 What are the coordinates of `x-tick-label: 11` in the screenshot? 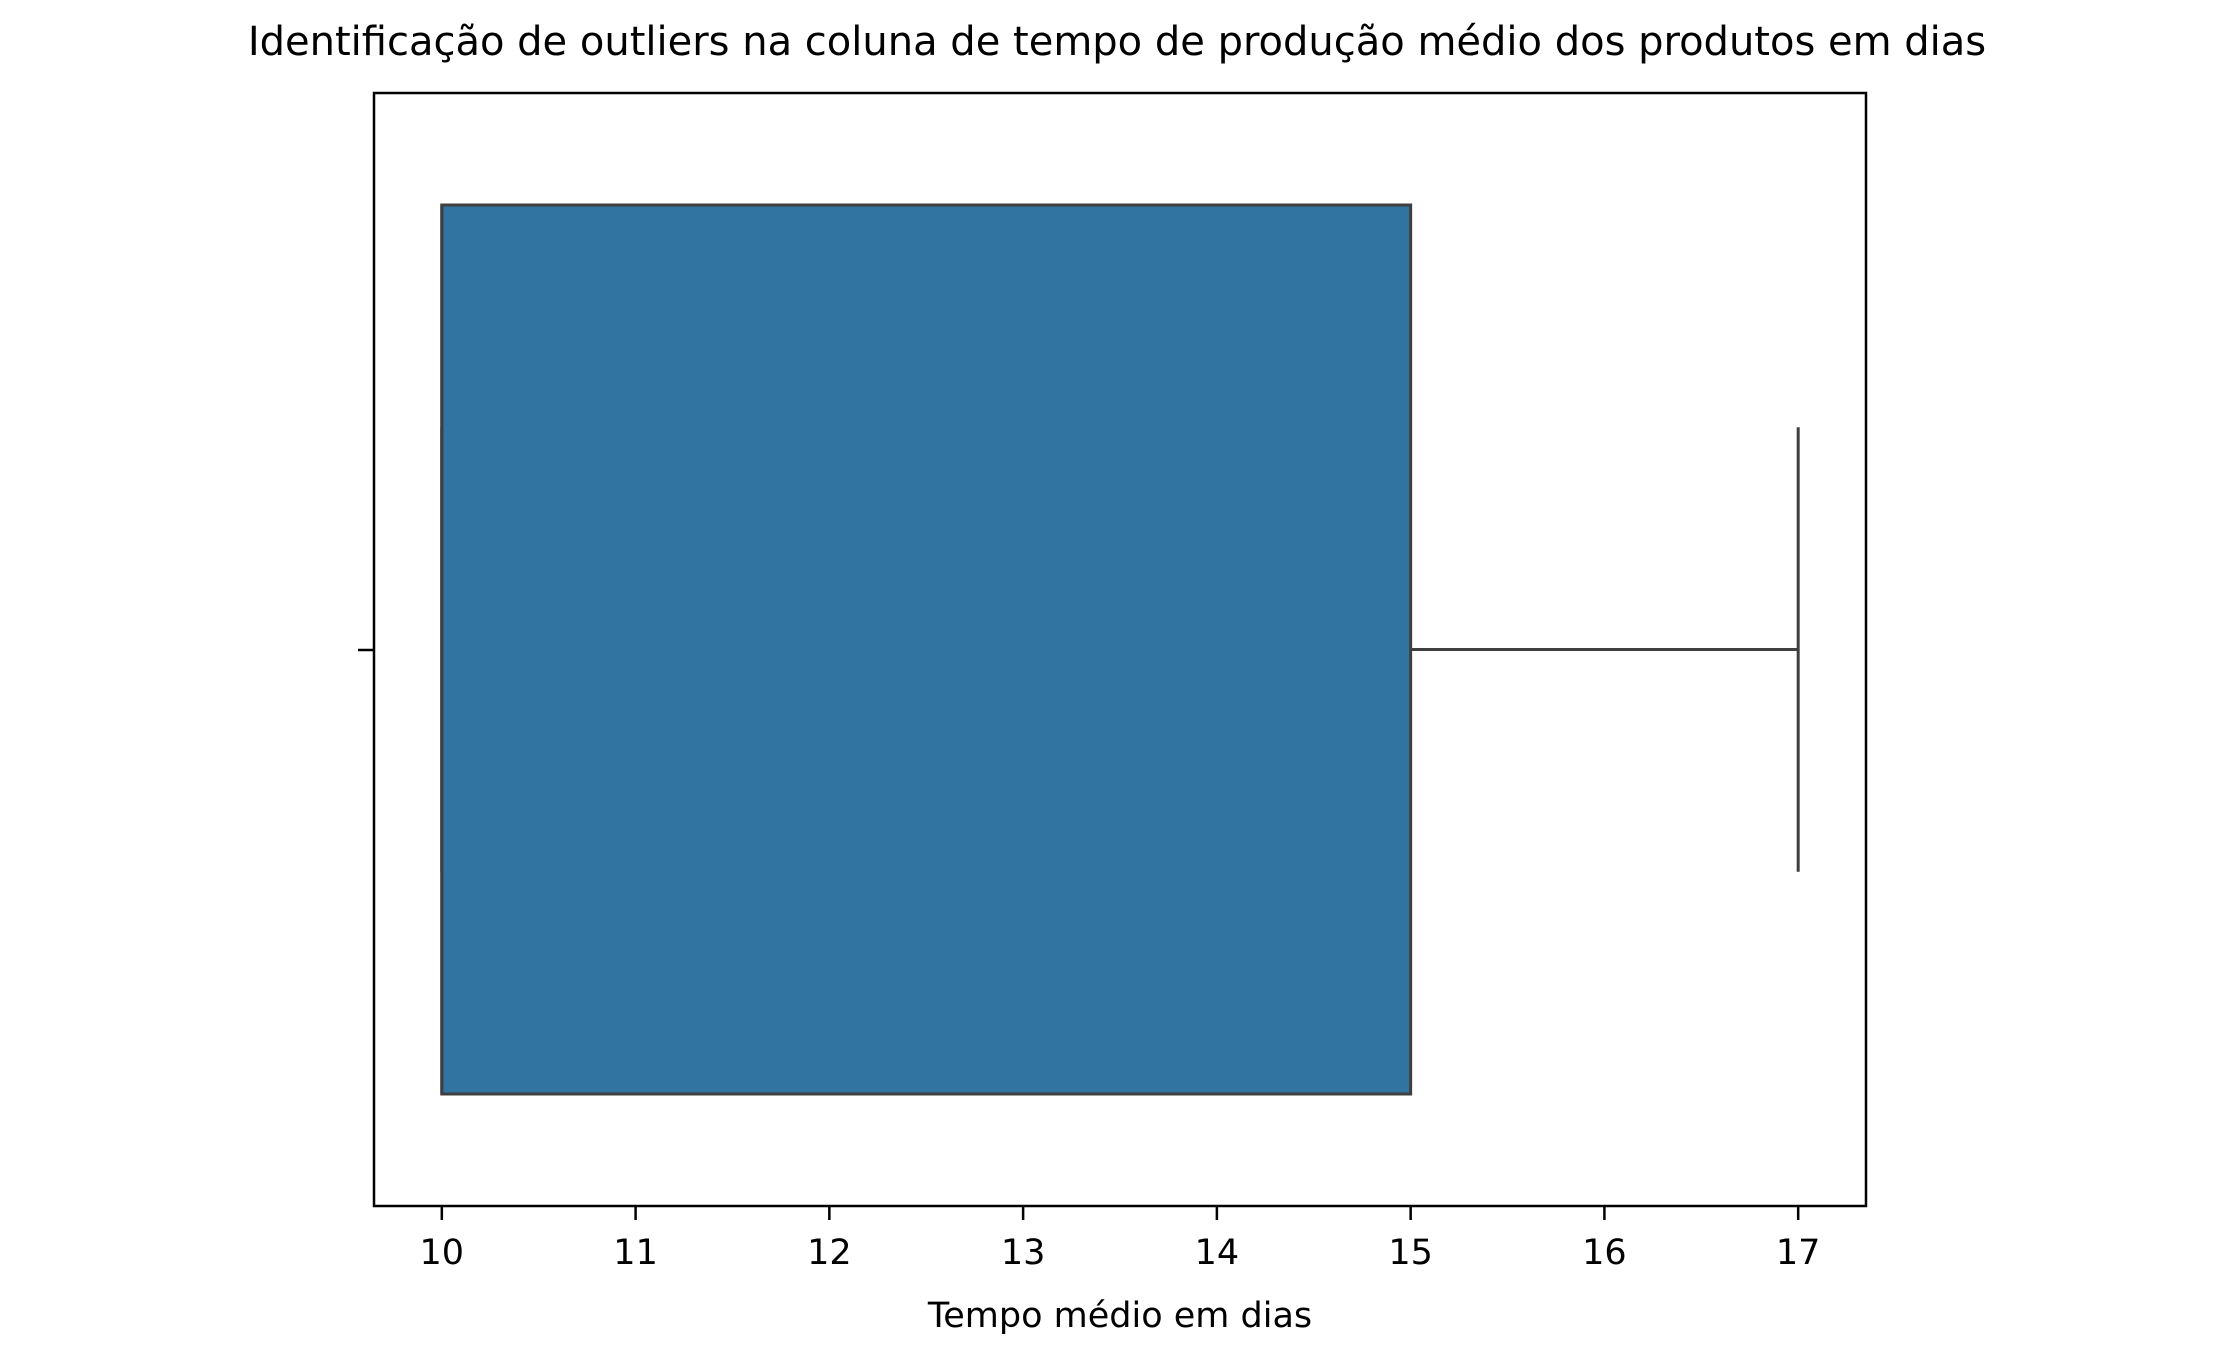 It's located at (635, 1253).